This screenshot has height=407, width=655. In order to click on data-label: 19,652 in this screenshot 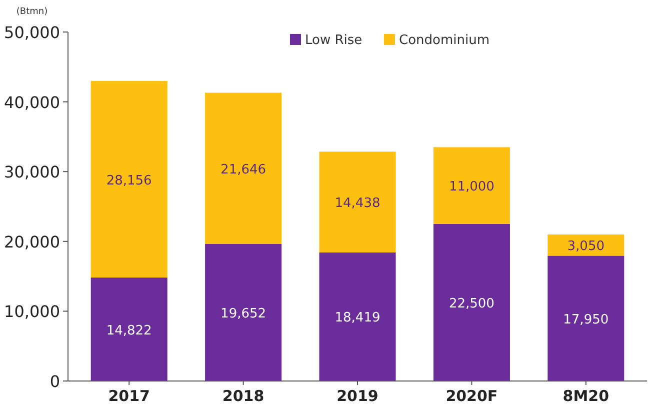, I will do `click(243, 314)`.